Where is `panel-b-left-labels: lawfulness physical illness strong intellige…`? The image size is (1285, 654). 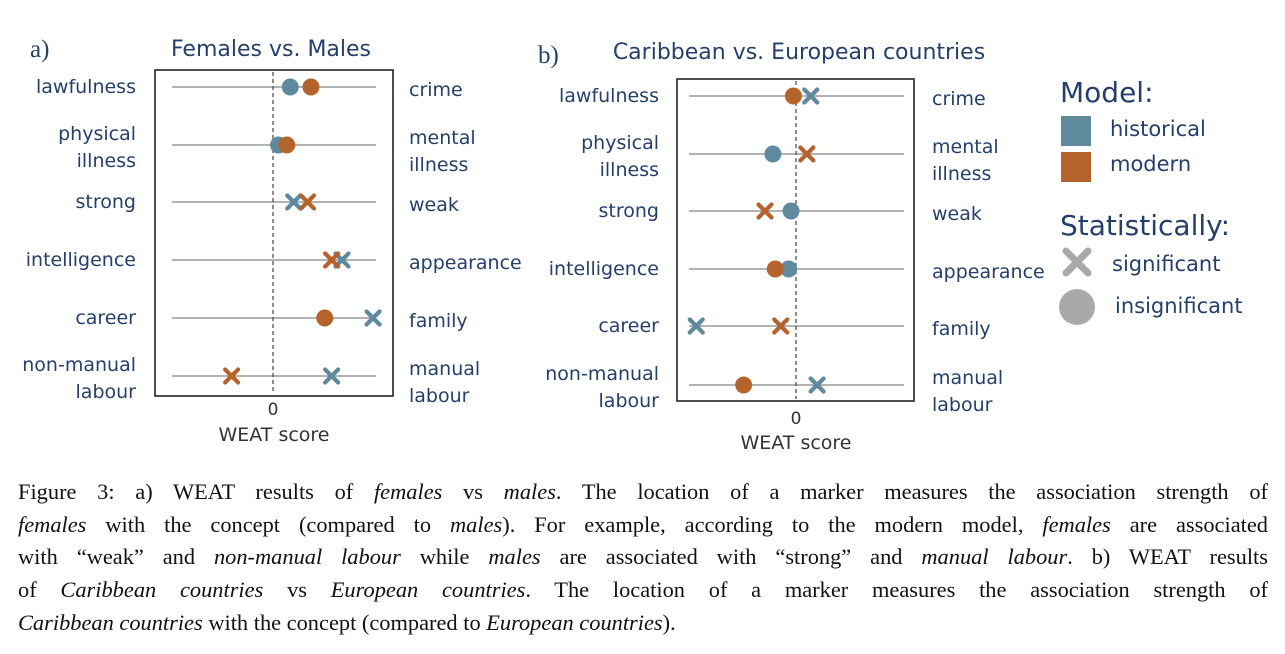
panel-b-left-labels: lawfulness physical illness strong intellige… is located at coordinates (602, 248).